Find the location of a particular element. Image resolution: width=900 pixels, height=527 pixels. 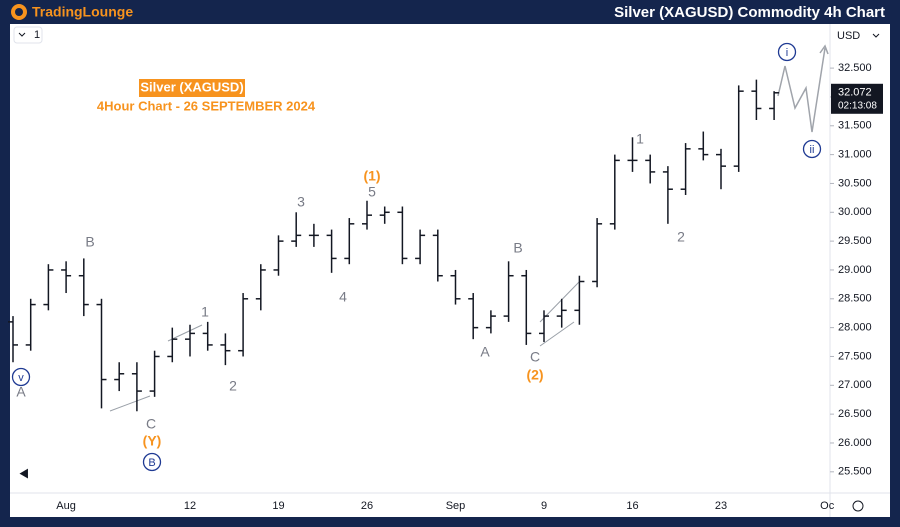

chart-subtitle: 4Hour Chart - 26 SEPTEMBER 2024 is located at coordinates (206, 105).